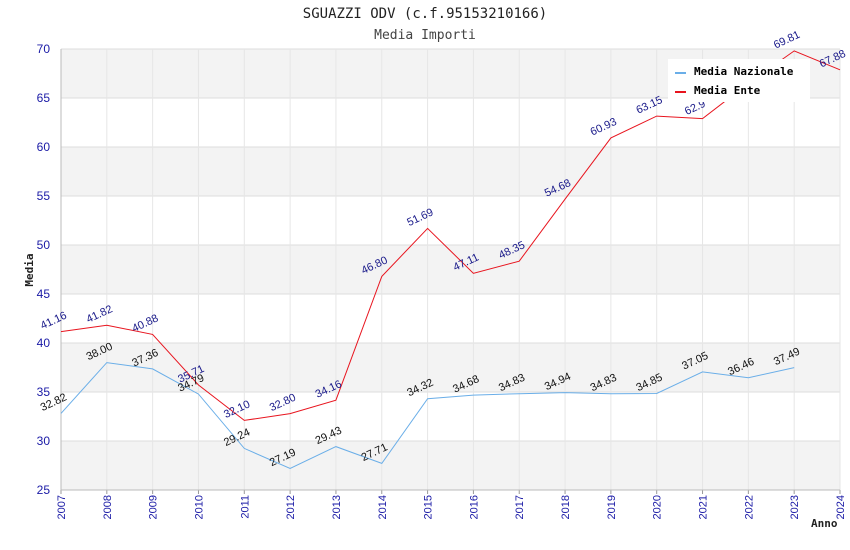 Image resolution: width=850 pixels, height=550 pixels. Describe the element at coordinates (744, 71) in the screenshot. I see `legend-label-media-nazionale: Media Nazionale` at that location.